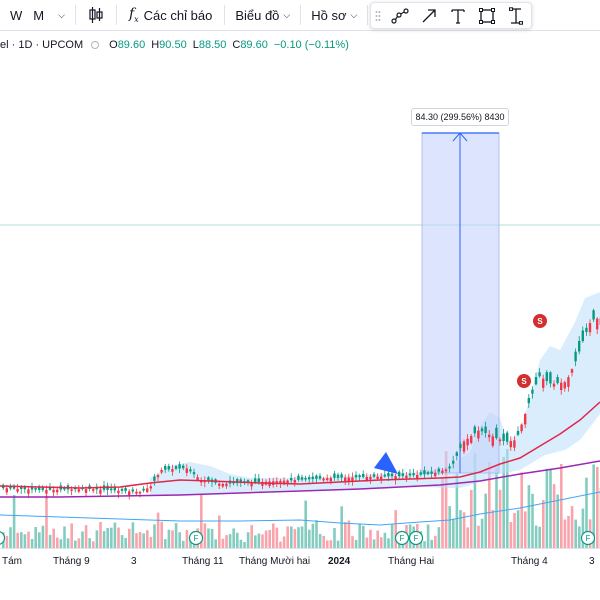 The width and height of the screenshot is (600, 600). I want to click on rectangle-tool-button, so click(486, 15).